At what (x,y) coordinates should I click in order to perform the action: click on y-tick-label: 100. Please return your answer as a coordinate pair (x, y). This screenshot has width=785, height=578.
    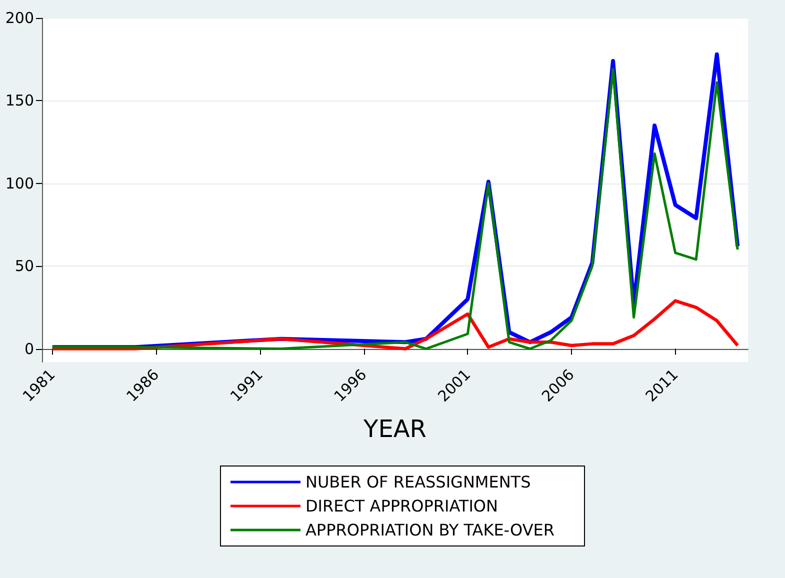
    Looking at the image, I should click on (19, 183).